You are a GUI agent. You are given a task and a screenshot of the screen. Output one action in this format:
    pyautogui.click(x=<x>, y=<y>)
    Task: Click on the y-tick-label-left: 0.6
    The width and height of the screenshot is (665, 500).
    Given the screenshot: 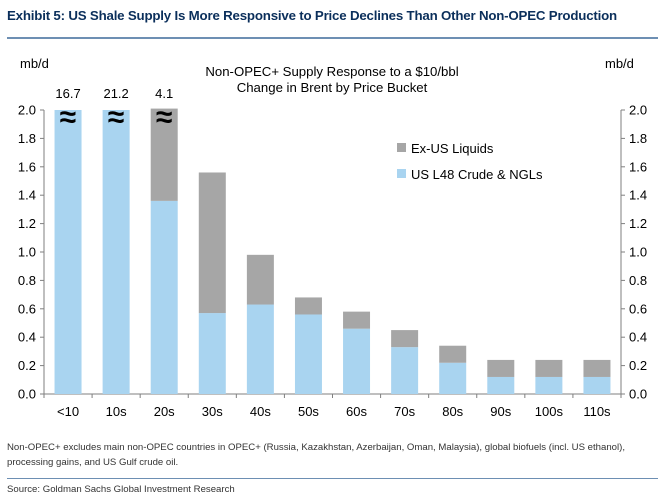 What is the action you would take?
    pyautogui.click(x=27, y=308)
    